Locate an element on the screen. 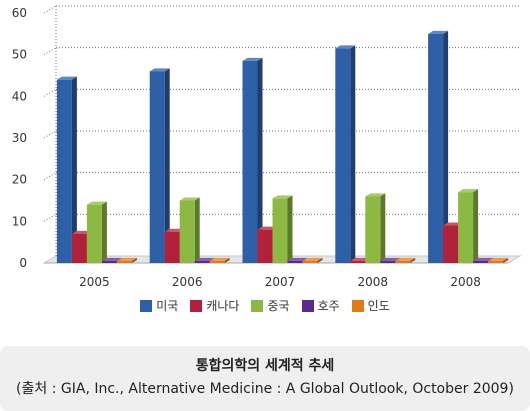 Image resolution: width=530 pixels, height=411 pixels. y-tick-label: 50 is located at coordinates (19, 55).